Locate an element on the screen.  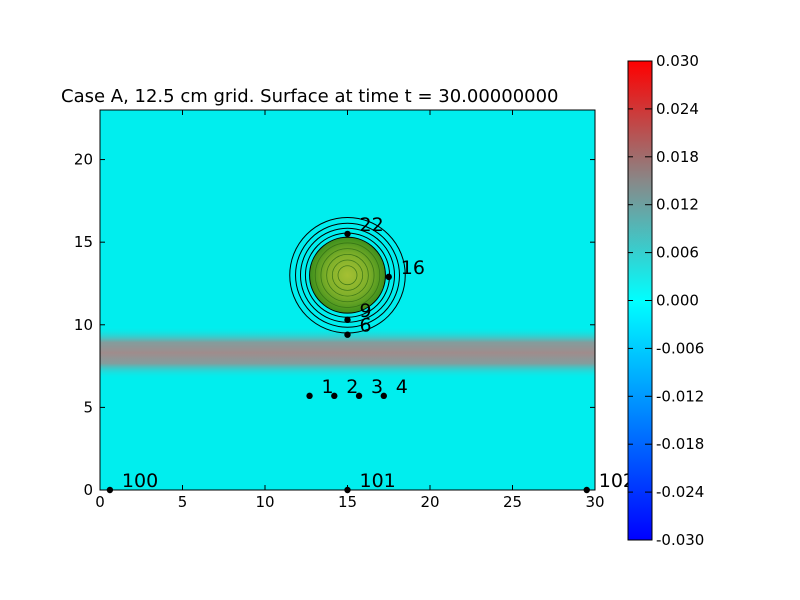
x-tick-label: 5 is located at coordinates (183, 502).